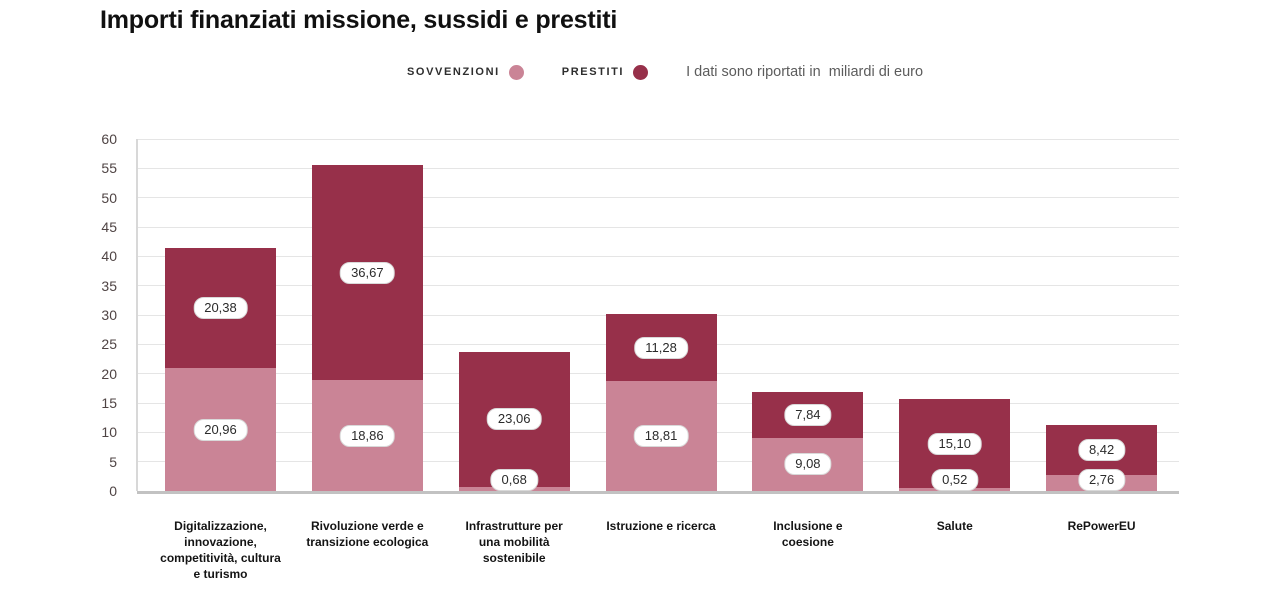 Image resolution: width=1280 pixels, height=590 pixels. Describe the element at coordinates (220, 308) in the screenshot. I see `value-label: 20,38` at that location.